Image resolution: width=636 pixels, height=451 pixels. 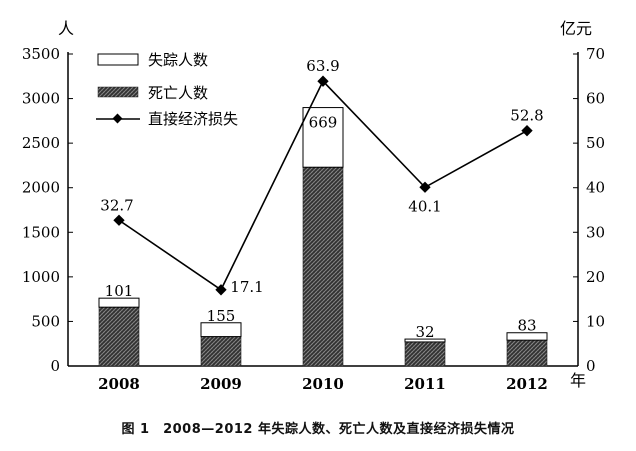 What do you see at coordinates (595, 321) in the screenshot?
I see `right-tick-label: 10` at bounding box center [595, 321].